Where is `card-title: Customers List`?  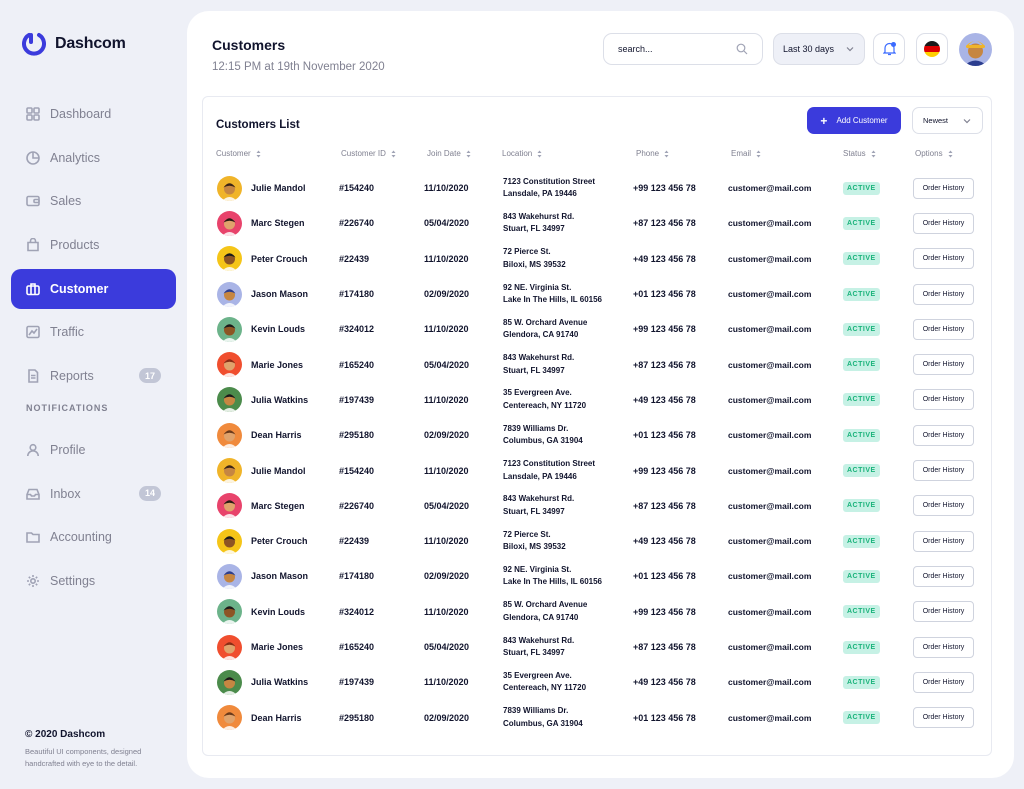 card-title: Customers List is located at coordinates (258, 125).